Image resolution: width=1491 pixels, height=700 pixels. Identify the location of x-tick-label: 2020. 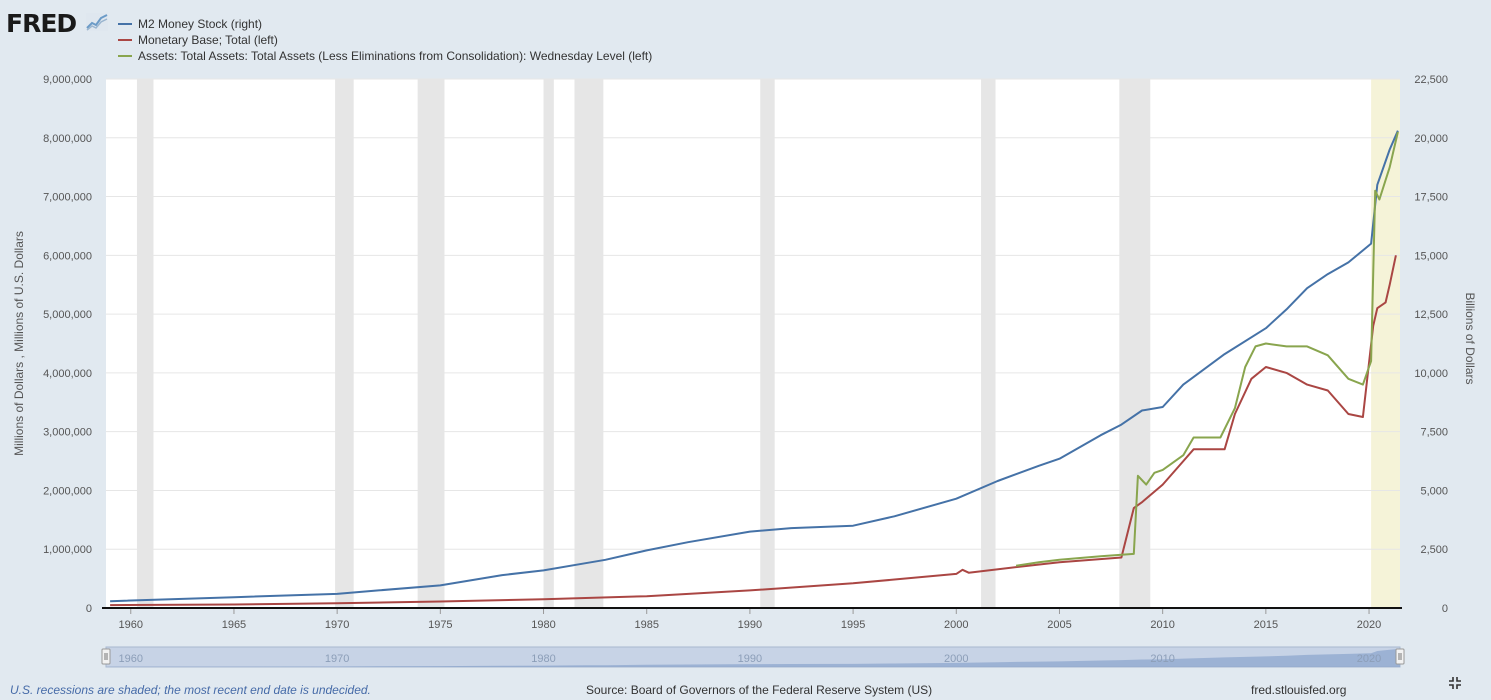
(1369, 625).